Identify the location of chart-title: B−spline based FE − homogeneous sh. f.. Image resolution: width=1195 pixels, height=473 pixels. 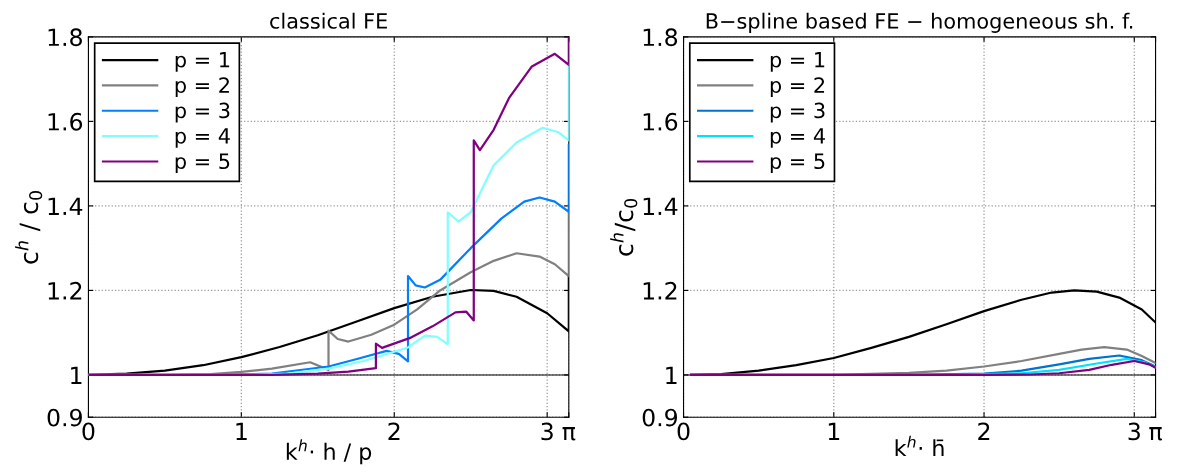
(919, 22).